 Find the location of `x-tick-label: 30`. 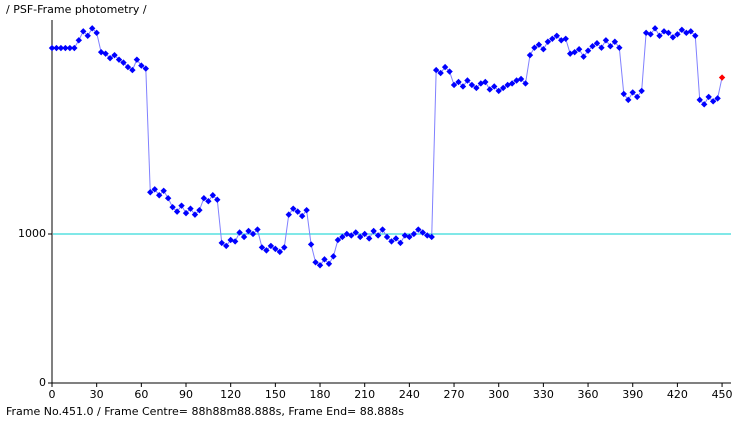

x-tick-label: 30 is located at coordinates (97, 394).